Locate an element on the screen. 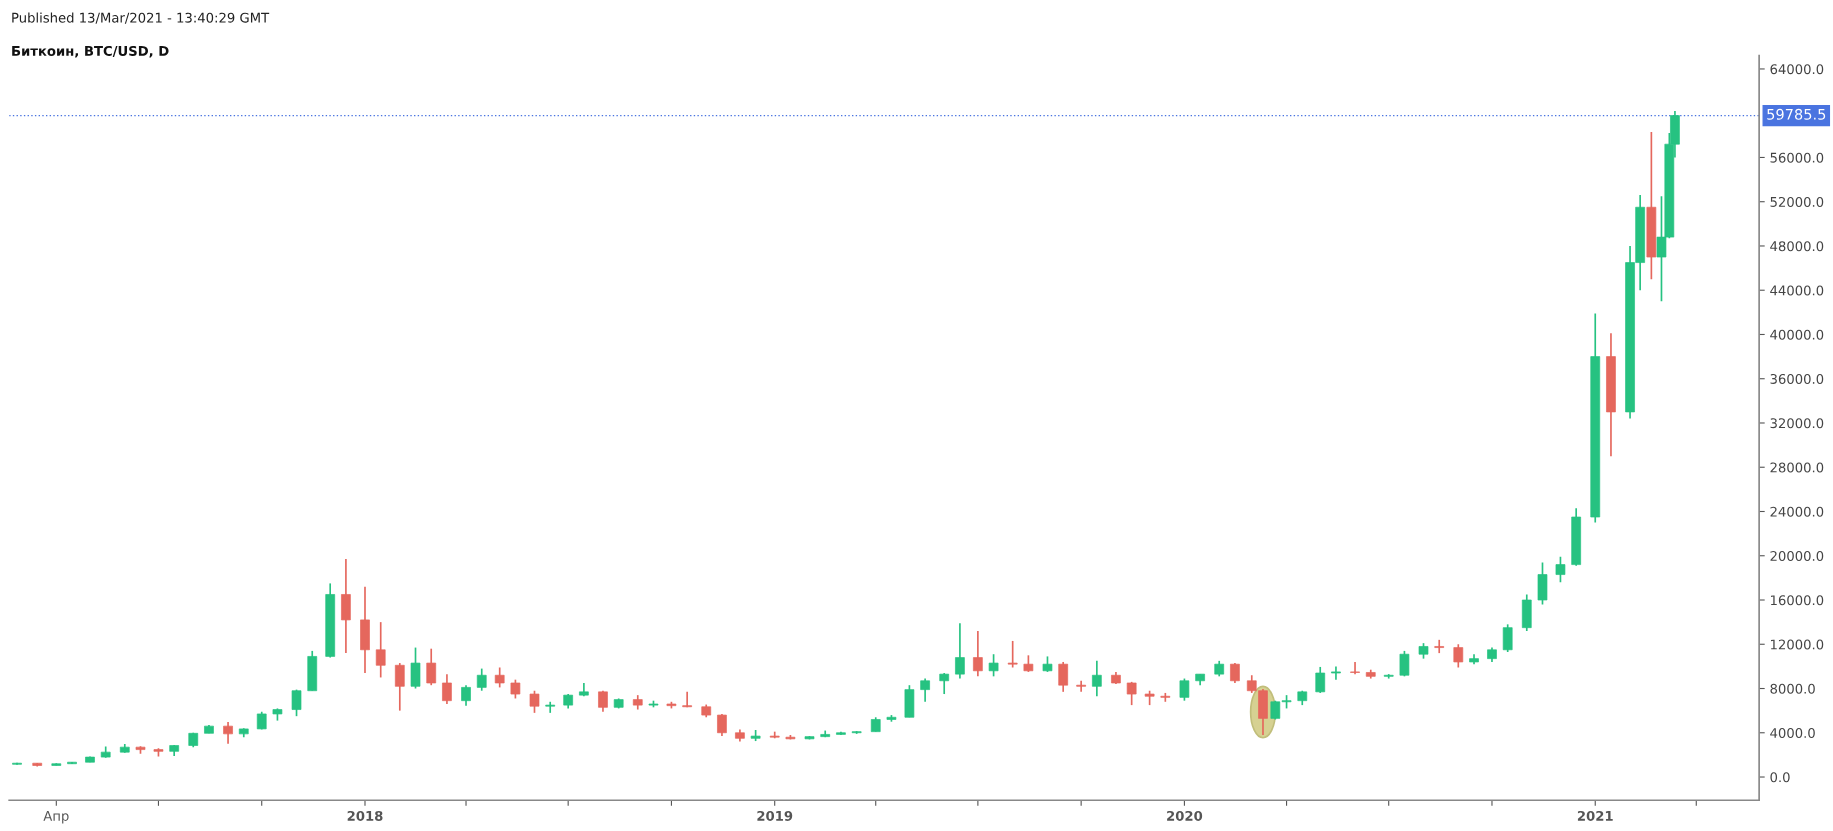  x-tick-label: 2020 is located at coordinates (1185, 815).